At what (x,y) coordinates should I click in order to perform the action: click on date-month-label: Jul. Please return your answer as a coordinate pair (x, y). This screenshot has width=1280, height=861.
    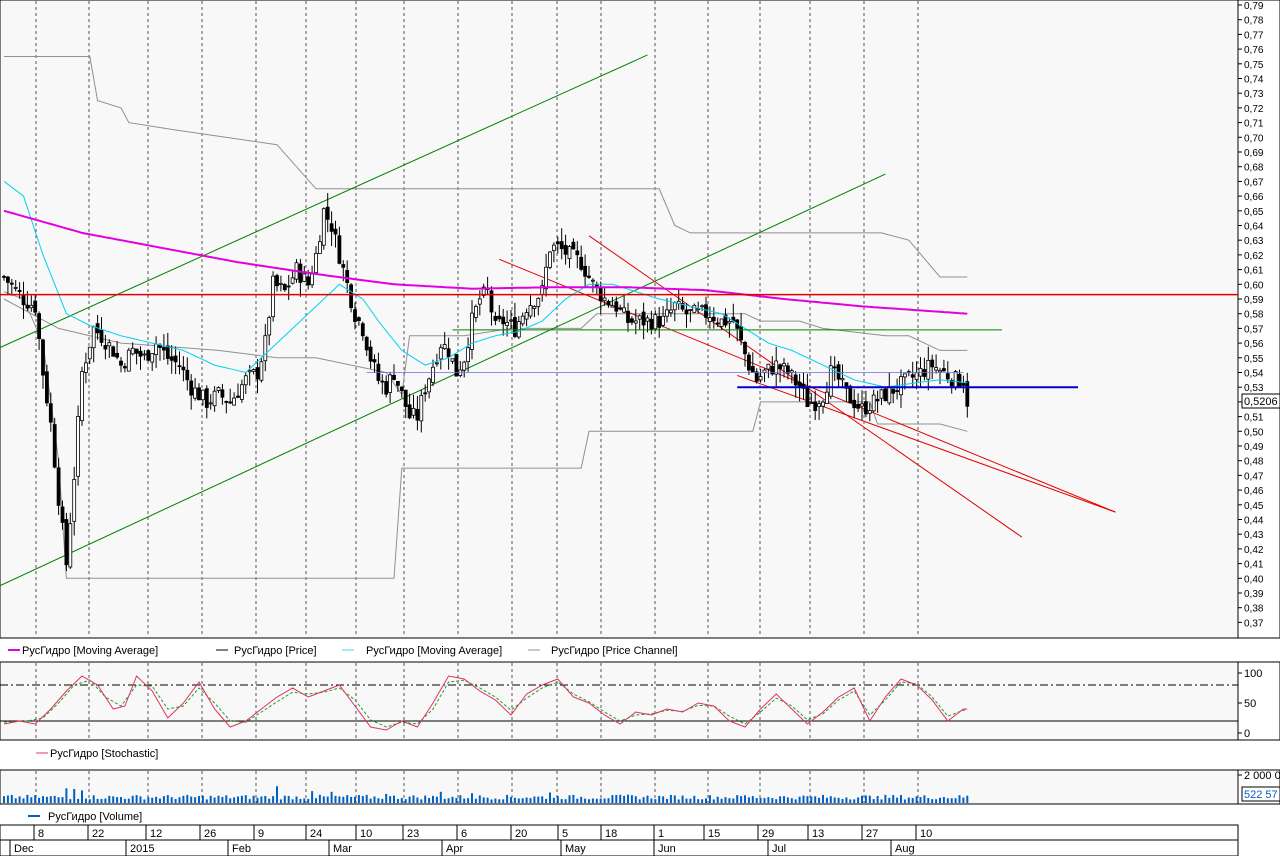
    Looking at the image, I should click on (779, 849).